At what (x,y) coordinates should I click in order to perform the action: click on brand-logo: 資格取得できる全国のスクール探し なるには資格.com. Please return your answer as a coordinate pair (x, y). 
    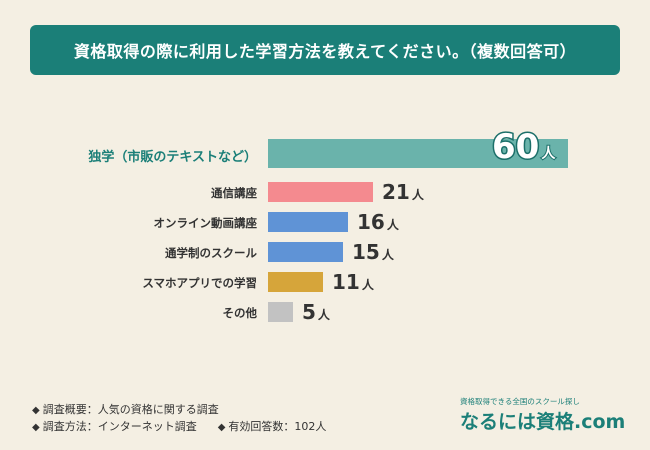
    Looking at the image, I should click on (545, 415).